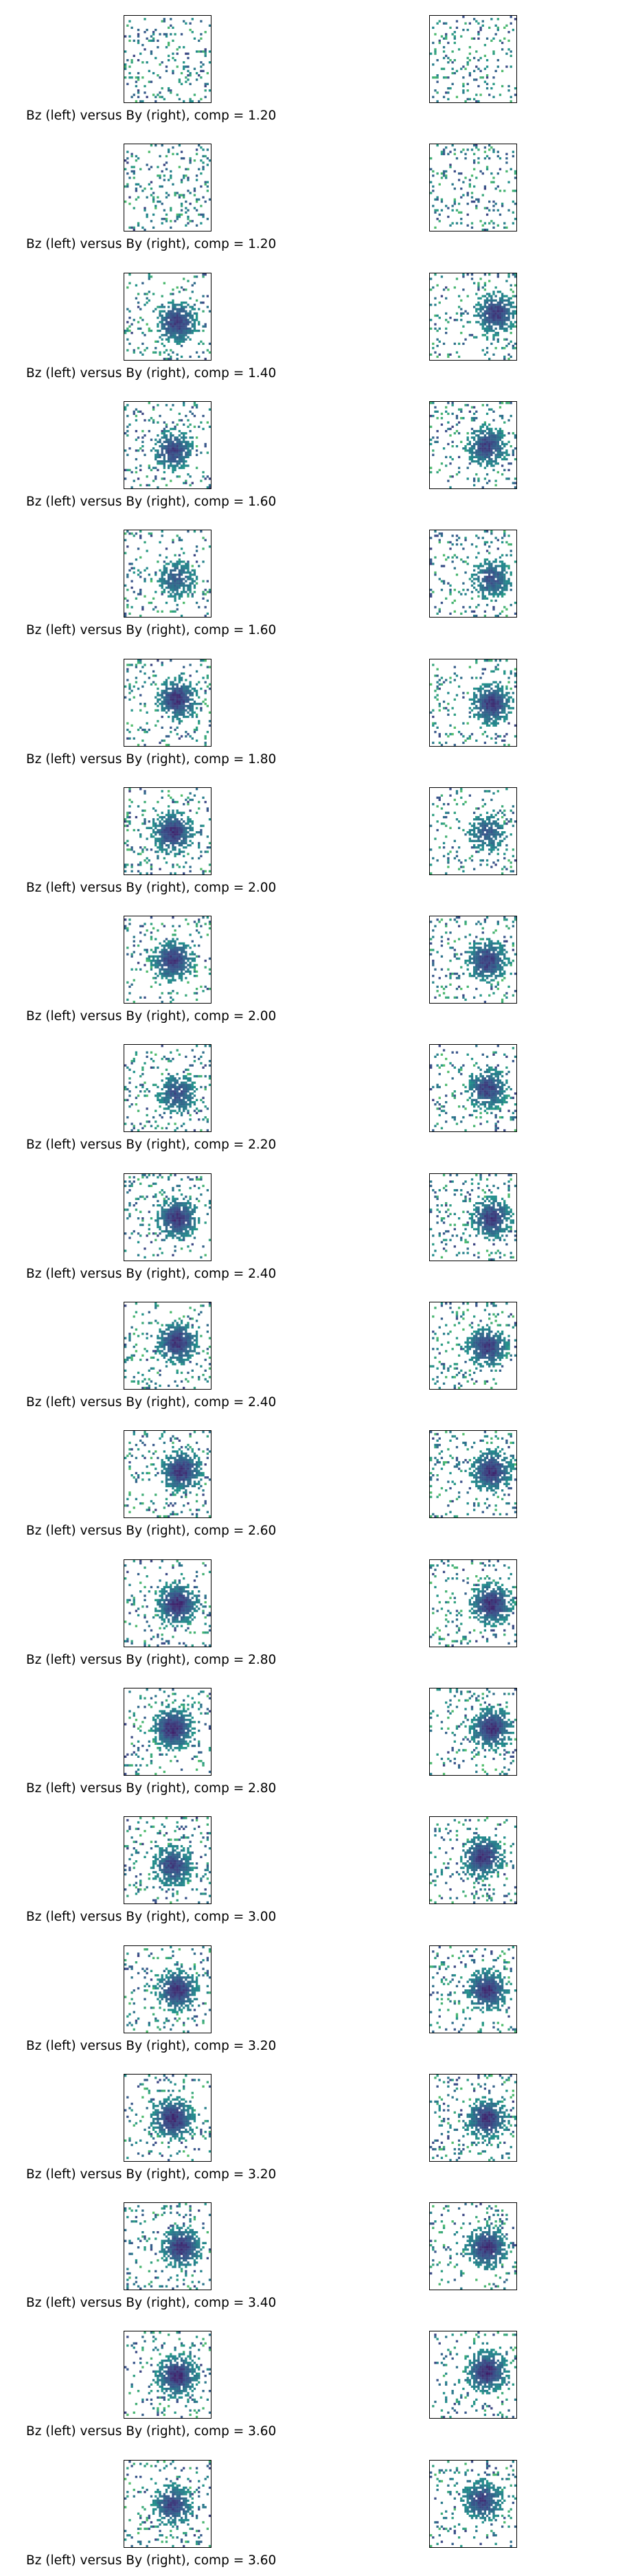 Image resolution: width=618 pixels, height=2576 pixels. What do you see at coordinates (473, 187) in the screenshot?
I see `by-panel` at bounding box center [473, 187].